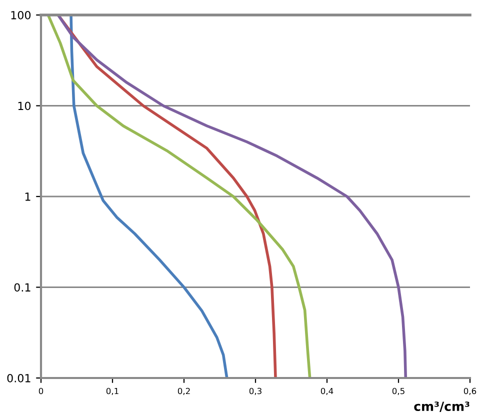 The image size is (483, 418). I want to click on y-tick-label: 0.1, so click(22, 287).